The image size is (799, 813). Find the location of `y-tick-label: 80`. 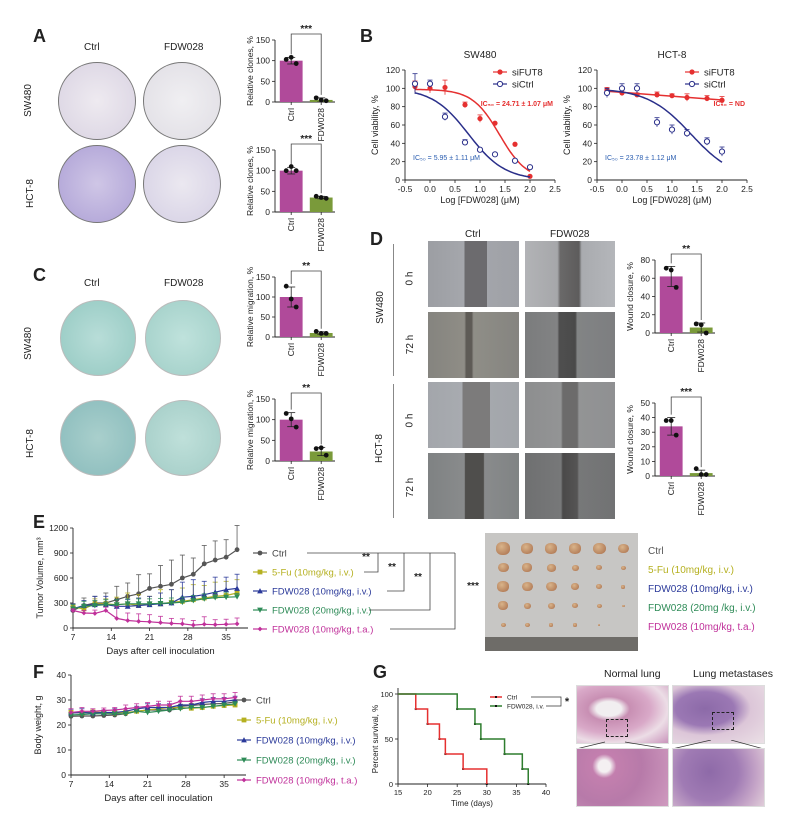

y-tick-label: 80 is located at coordinates (588, 107).